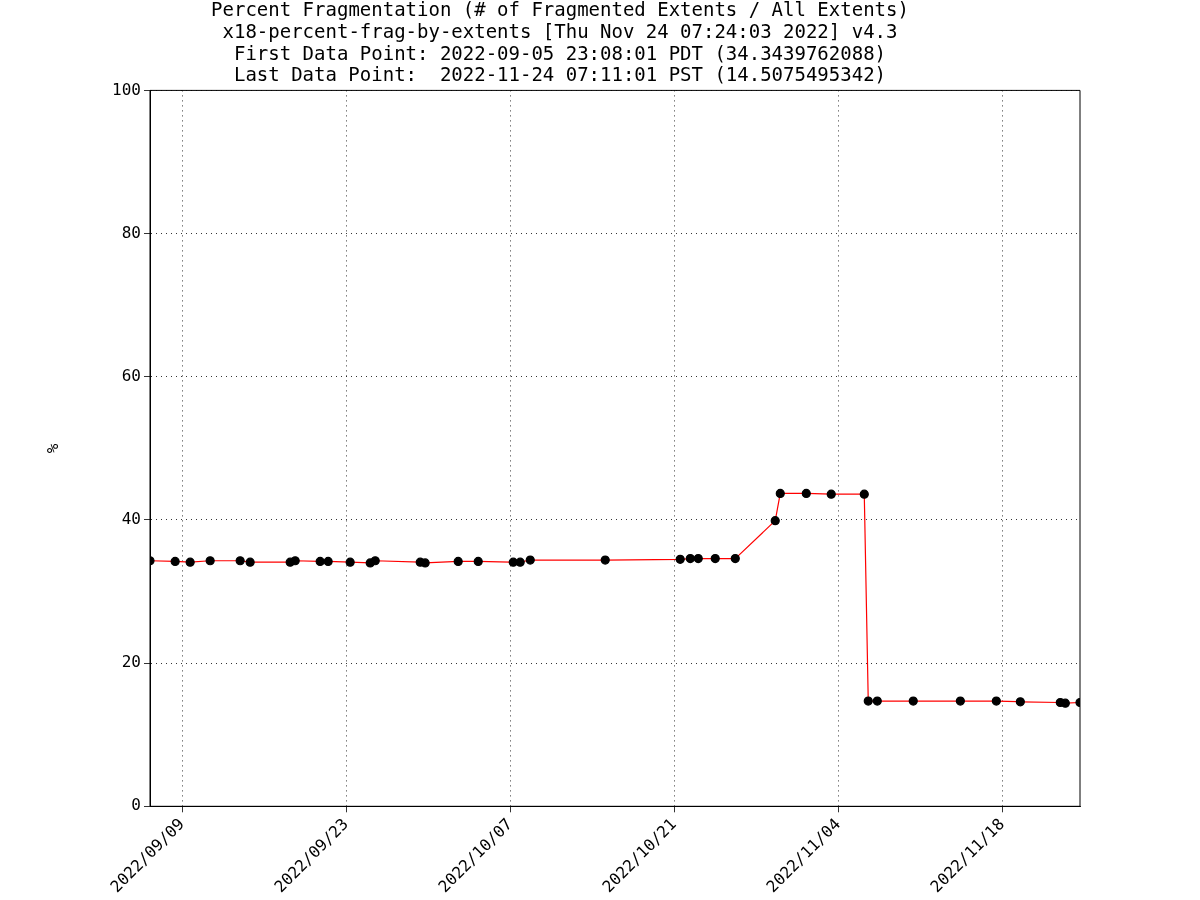  I want to click on y-tick-label: 0, so click(136, 805).